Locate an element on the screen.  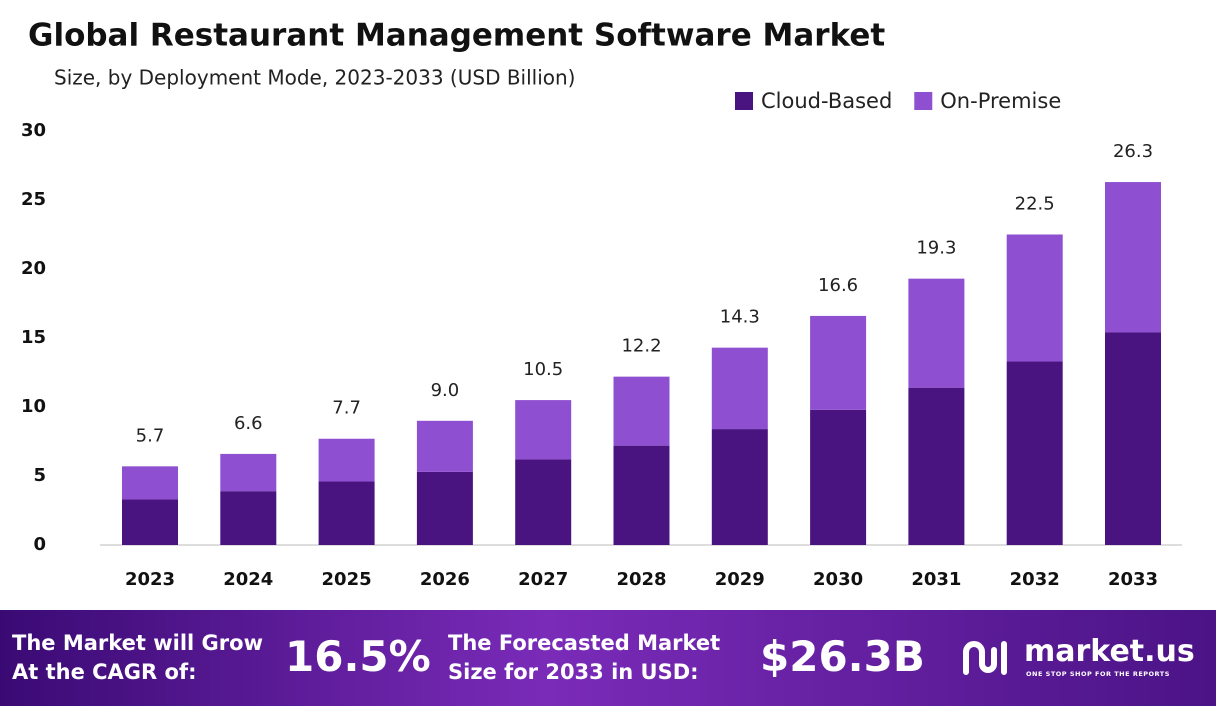
y-tick-label: 0 is located at coordinates (39, 544).